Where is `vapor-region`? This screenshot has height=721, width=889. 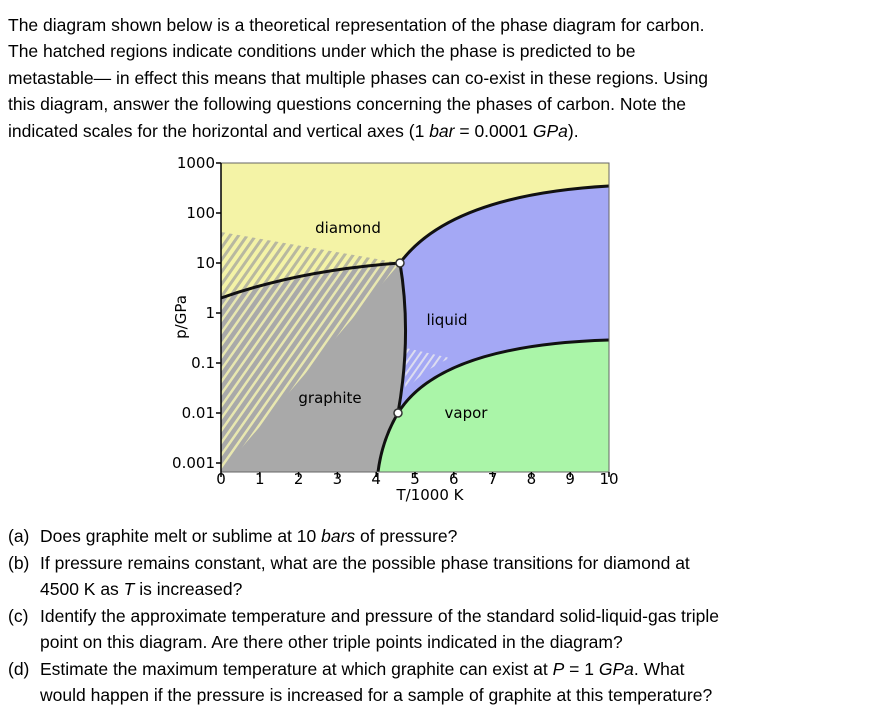
vapor-region is located at coordinates (493, 406).